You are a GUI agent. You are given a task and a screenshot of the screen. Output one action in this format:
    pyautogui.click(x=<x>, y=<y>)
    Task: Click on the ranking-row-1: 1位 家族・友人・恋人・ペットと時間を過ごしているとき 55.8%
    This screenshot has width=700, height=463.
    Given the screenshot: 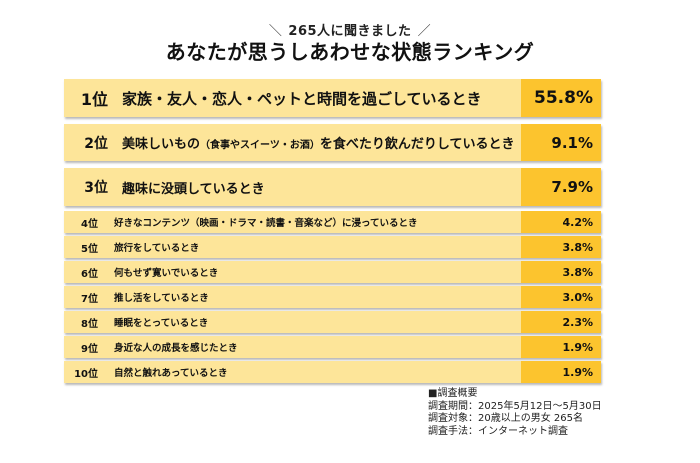 What is the action you would take?
    pyautogui.click(x=332, y=98)
    